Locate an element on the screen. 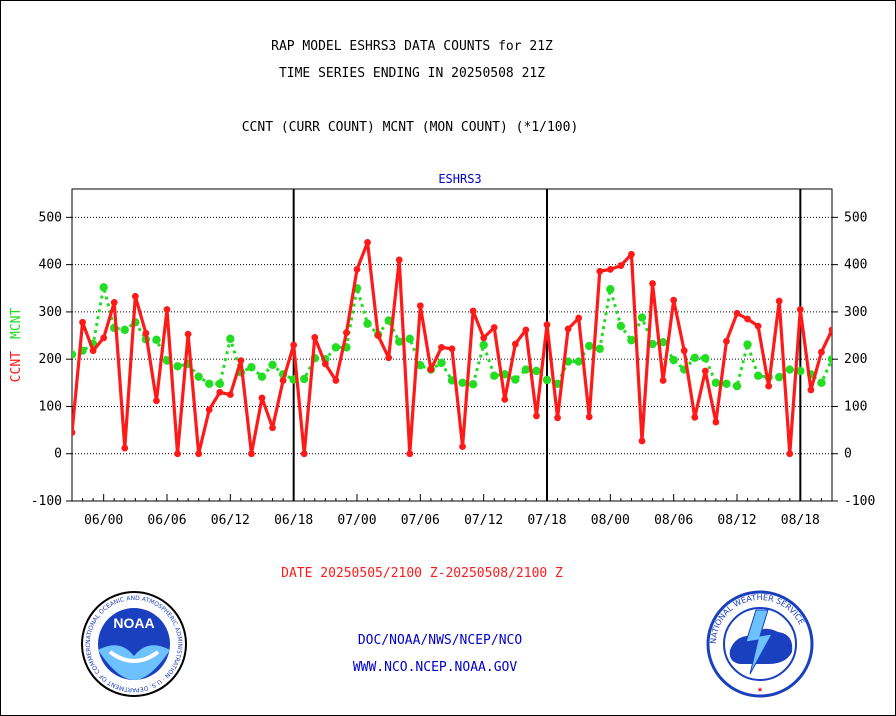 The image size is (896, 716). website-link: WWW.NCO.NCEP.NOAA.GOV is located at coordinates (435, 667).